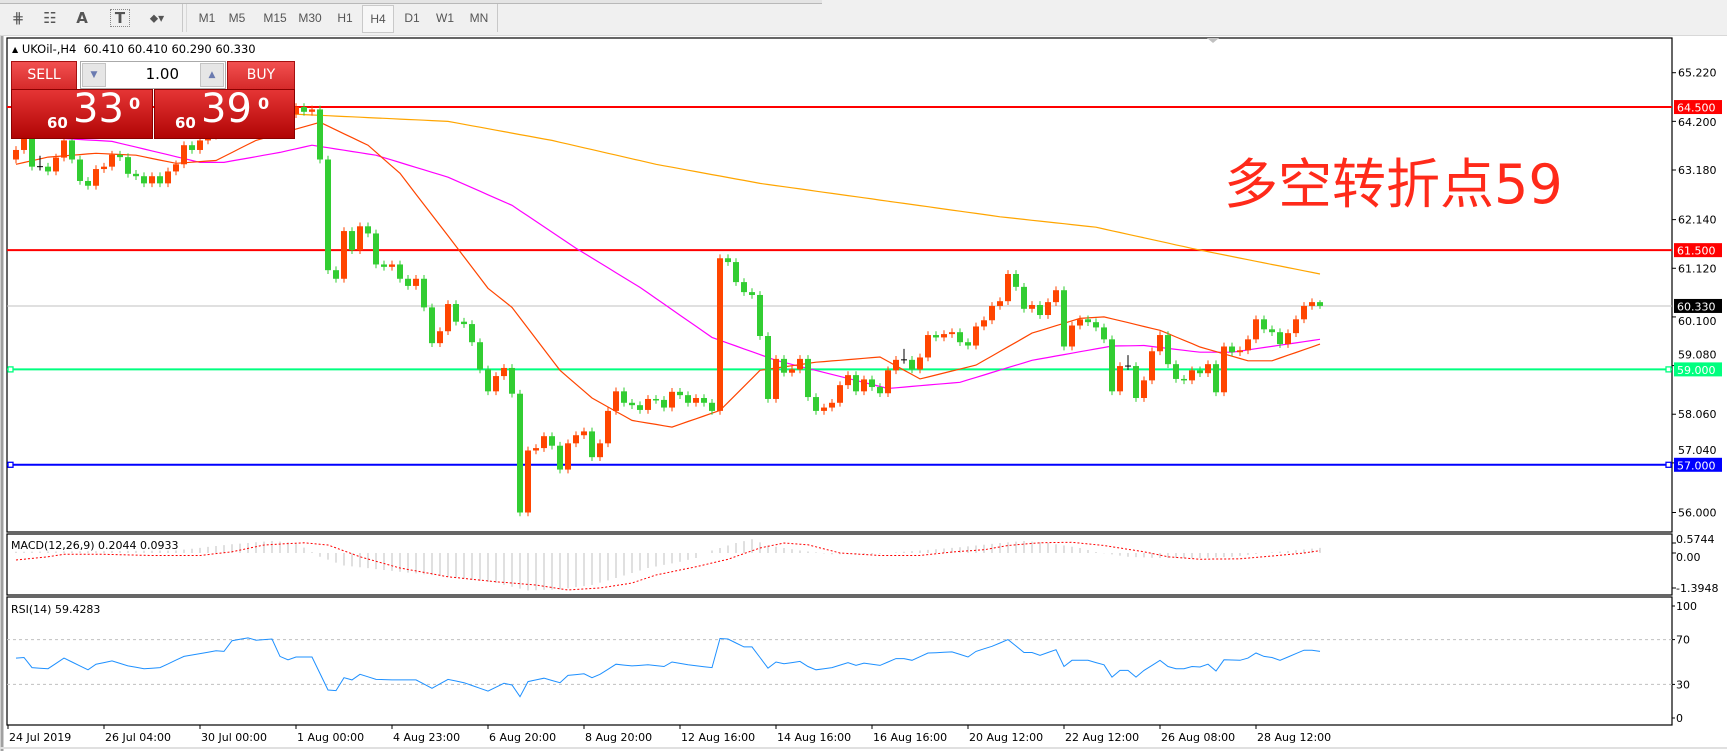  I want to click on lot-size-field: ▼ 1.00 ▲, so click(153, 75).